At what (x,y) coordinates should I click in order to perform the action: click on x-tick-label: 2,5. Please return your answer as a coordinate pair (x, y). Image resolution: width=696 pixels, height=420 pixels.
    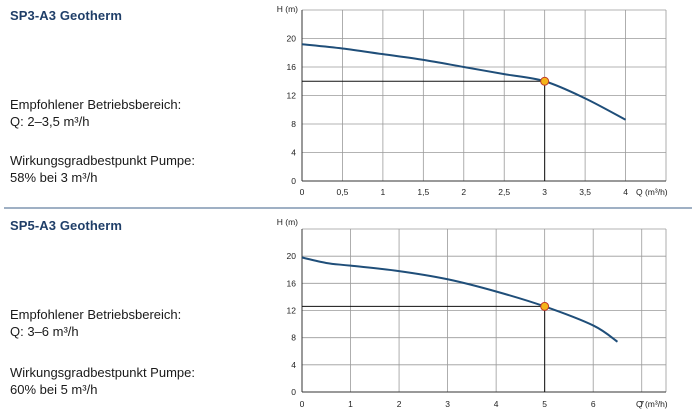
    Looking at the image, I should click on (504, 192).